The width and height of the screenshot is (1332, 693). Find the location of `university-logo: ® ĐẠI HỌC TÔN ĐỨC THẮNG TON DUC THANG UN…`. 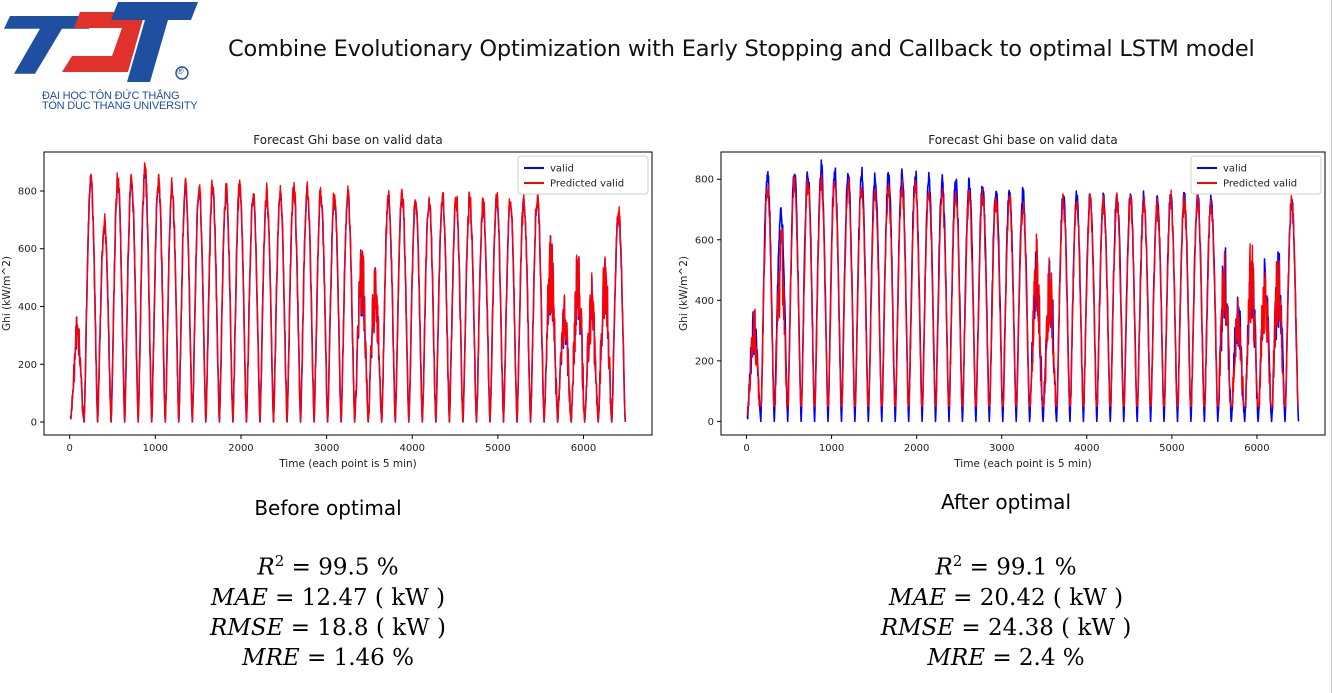

university-logo: ® ĐẠI HỌC TÔN ĐỨC THẮNG TON DUC THANG UN… is located at coordinates (102, 57).